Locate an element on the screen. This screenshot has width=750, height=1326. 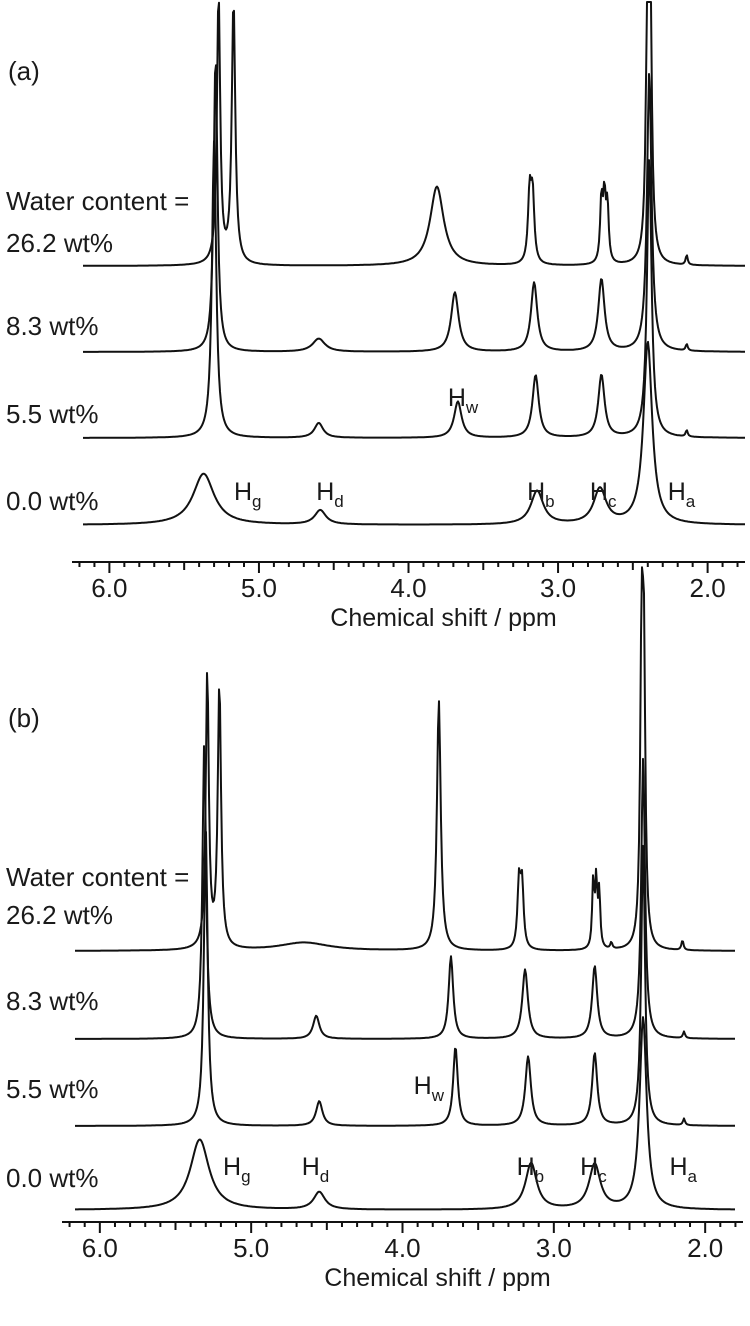
panel-label: (a) is located at coordinates (24, 71).